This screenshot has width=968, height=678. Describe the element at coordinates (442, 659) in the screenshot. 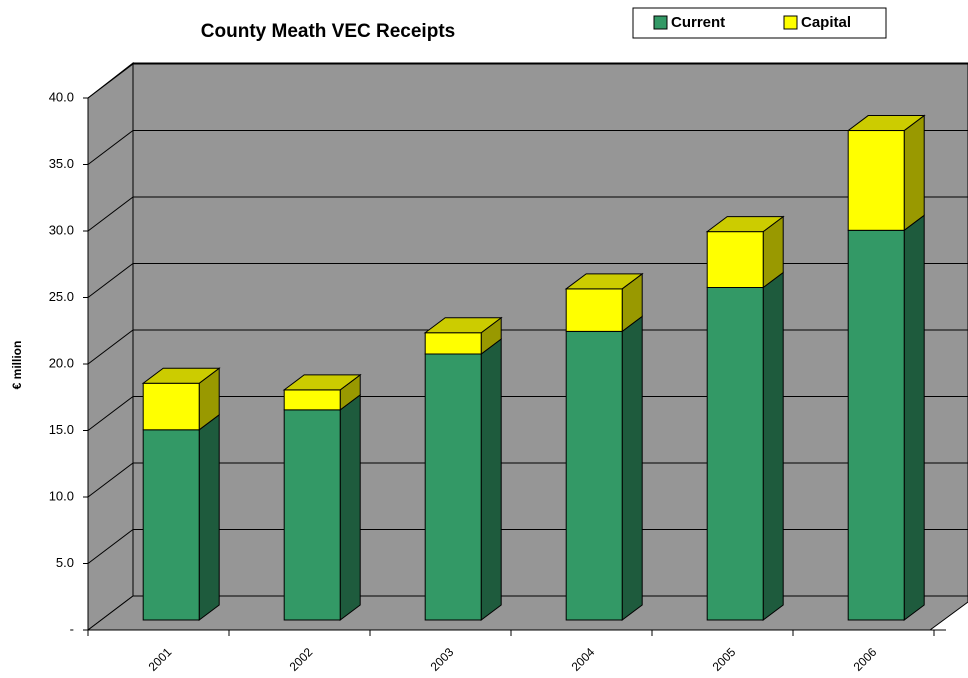

I see `x-tick-label: 2003` at that location.